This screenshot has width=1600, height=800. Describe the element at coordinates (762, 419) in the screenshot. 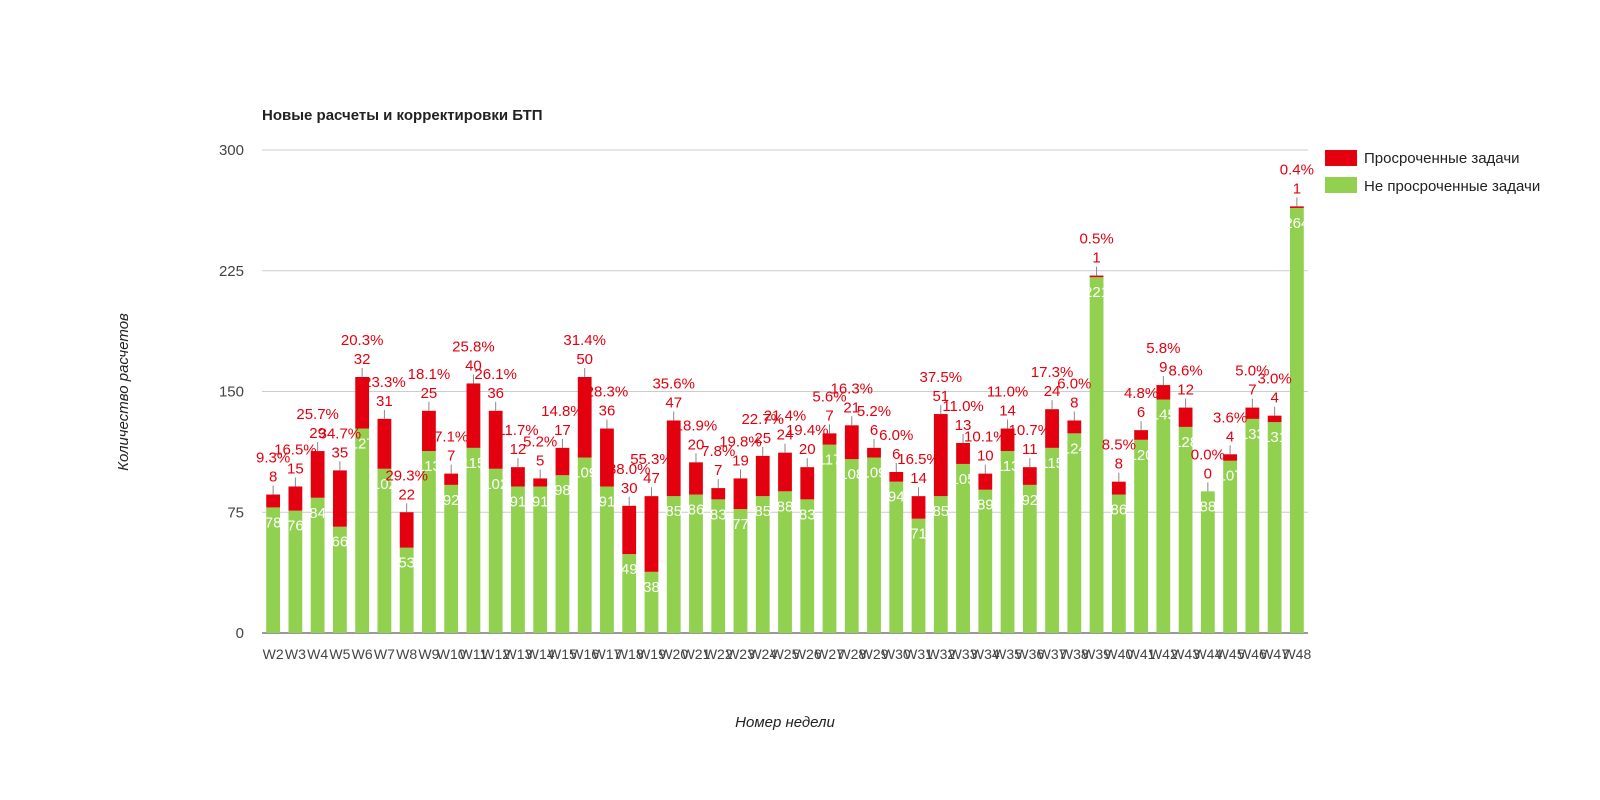

I see `data-label-percent: 22.7%` at that location.